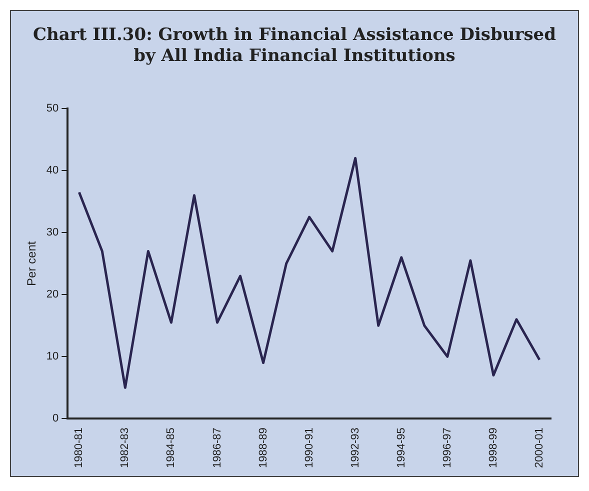  Describe the element at coordinates (493, 448) in the screenshot. I see `x-tick-label: 1998-99` at that location.